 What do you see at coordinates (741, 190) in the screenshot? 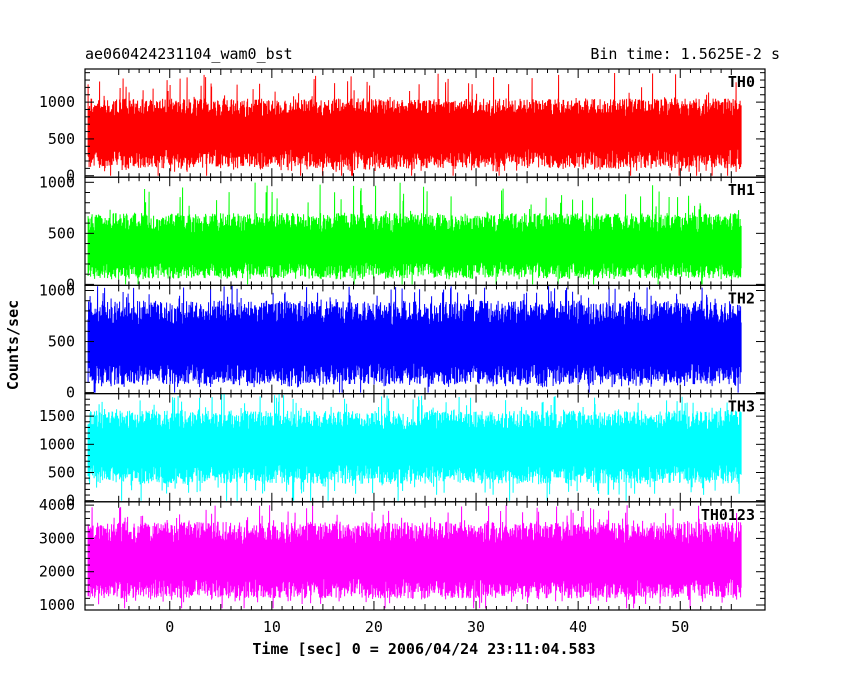
I see `panel-label: TH1` at bounding box center [741, 190].